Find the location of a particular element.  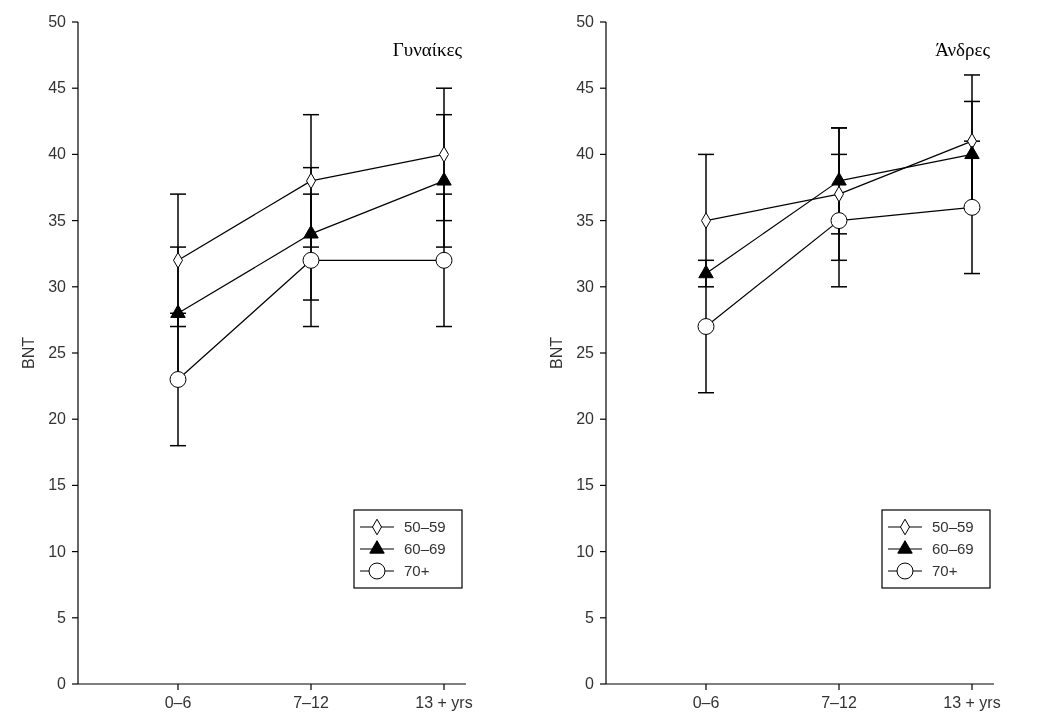

text: Άνδρες is located at coordinates (963, 49).